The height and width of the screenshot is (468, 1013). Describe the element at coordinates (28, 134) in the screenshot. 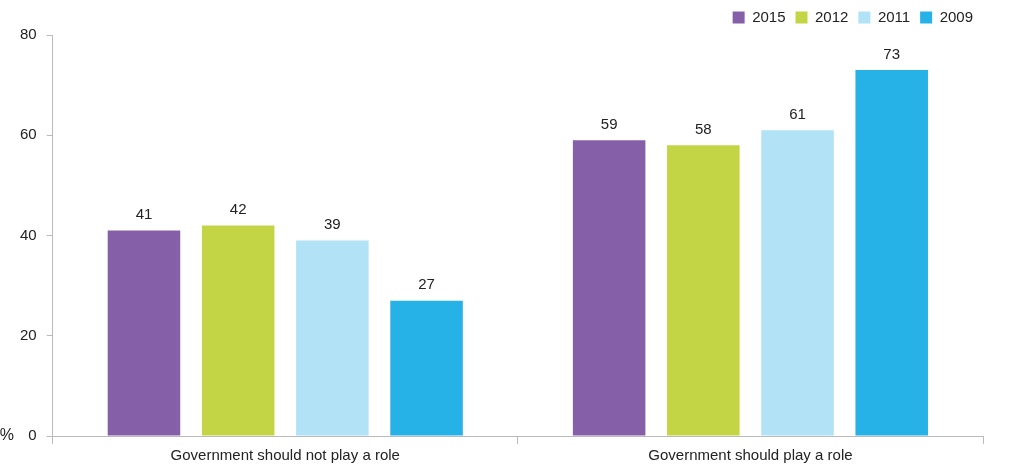

I see `y-tick-label: 60` at that location.